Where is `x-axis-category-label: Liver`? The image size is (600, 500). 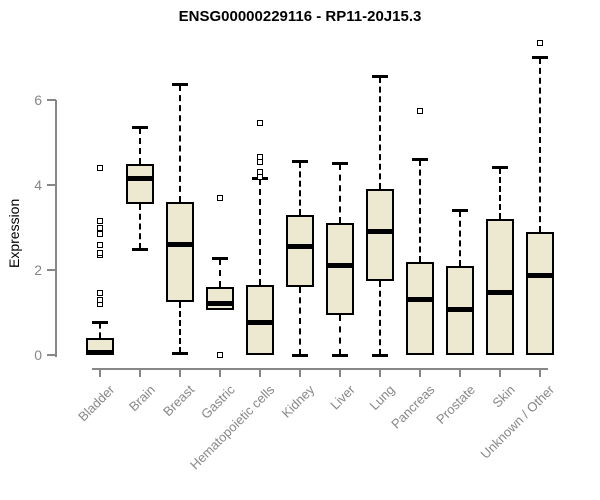
x-axis-category-label: Liver is located at coordinates (342, 397).